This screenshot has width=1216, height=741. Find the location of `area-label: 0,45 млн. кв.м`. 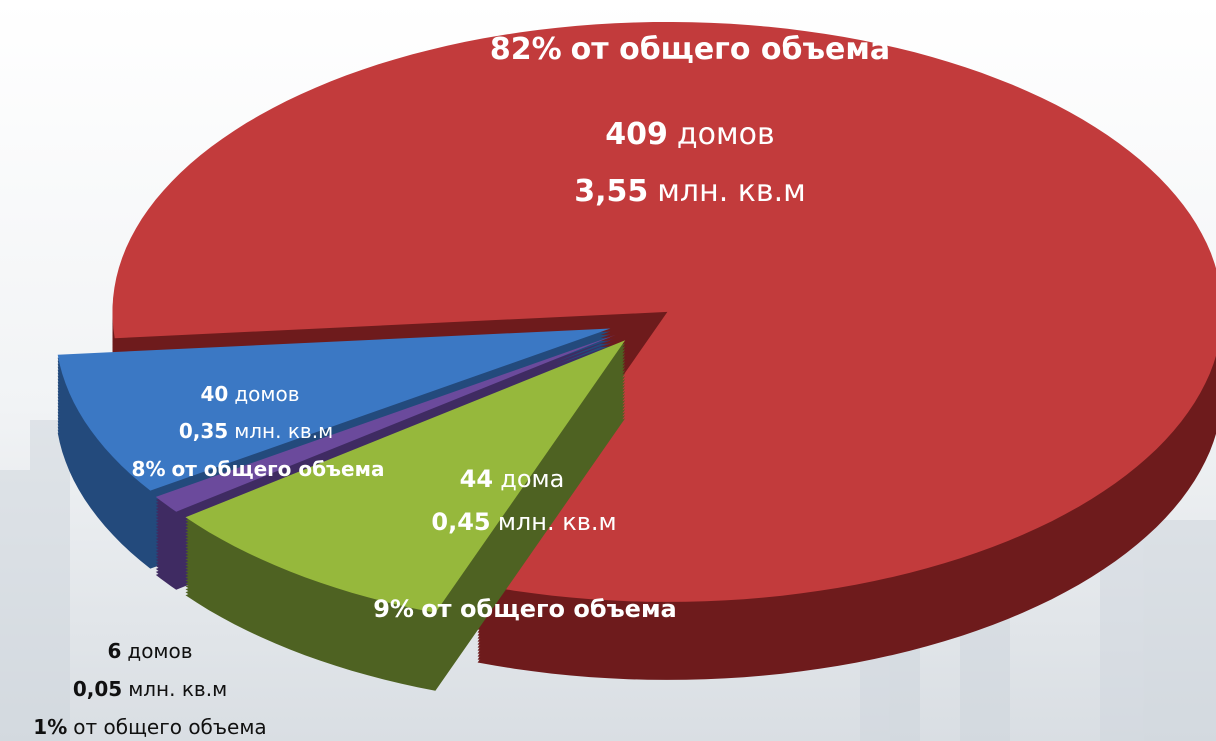

area-label: 0,45 млн. кв.м is located at coordinates (523, 522).